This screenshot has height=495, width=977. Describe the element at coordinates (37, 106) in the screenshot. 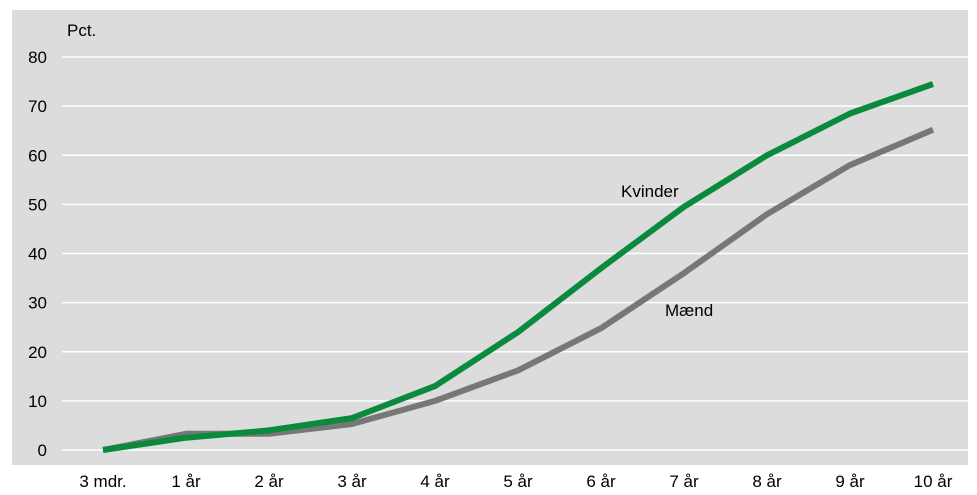

I see `y-tick-label: 70` at that location.